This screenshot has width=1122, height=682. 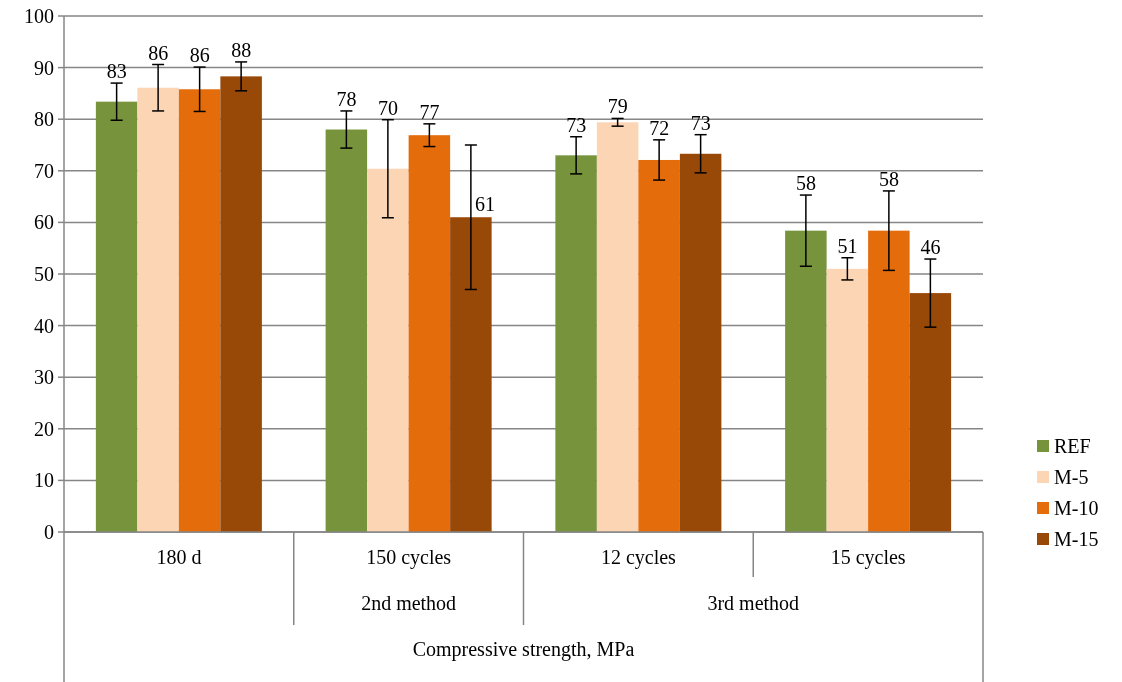 I want to click on data-label: 77, so click(x=429, y=111).